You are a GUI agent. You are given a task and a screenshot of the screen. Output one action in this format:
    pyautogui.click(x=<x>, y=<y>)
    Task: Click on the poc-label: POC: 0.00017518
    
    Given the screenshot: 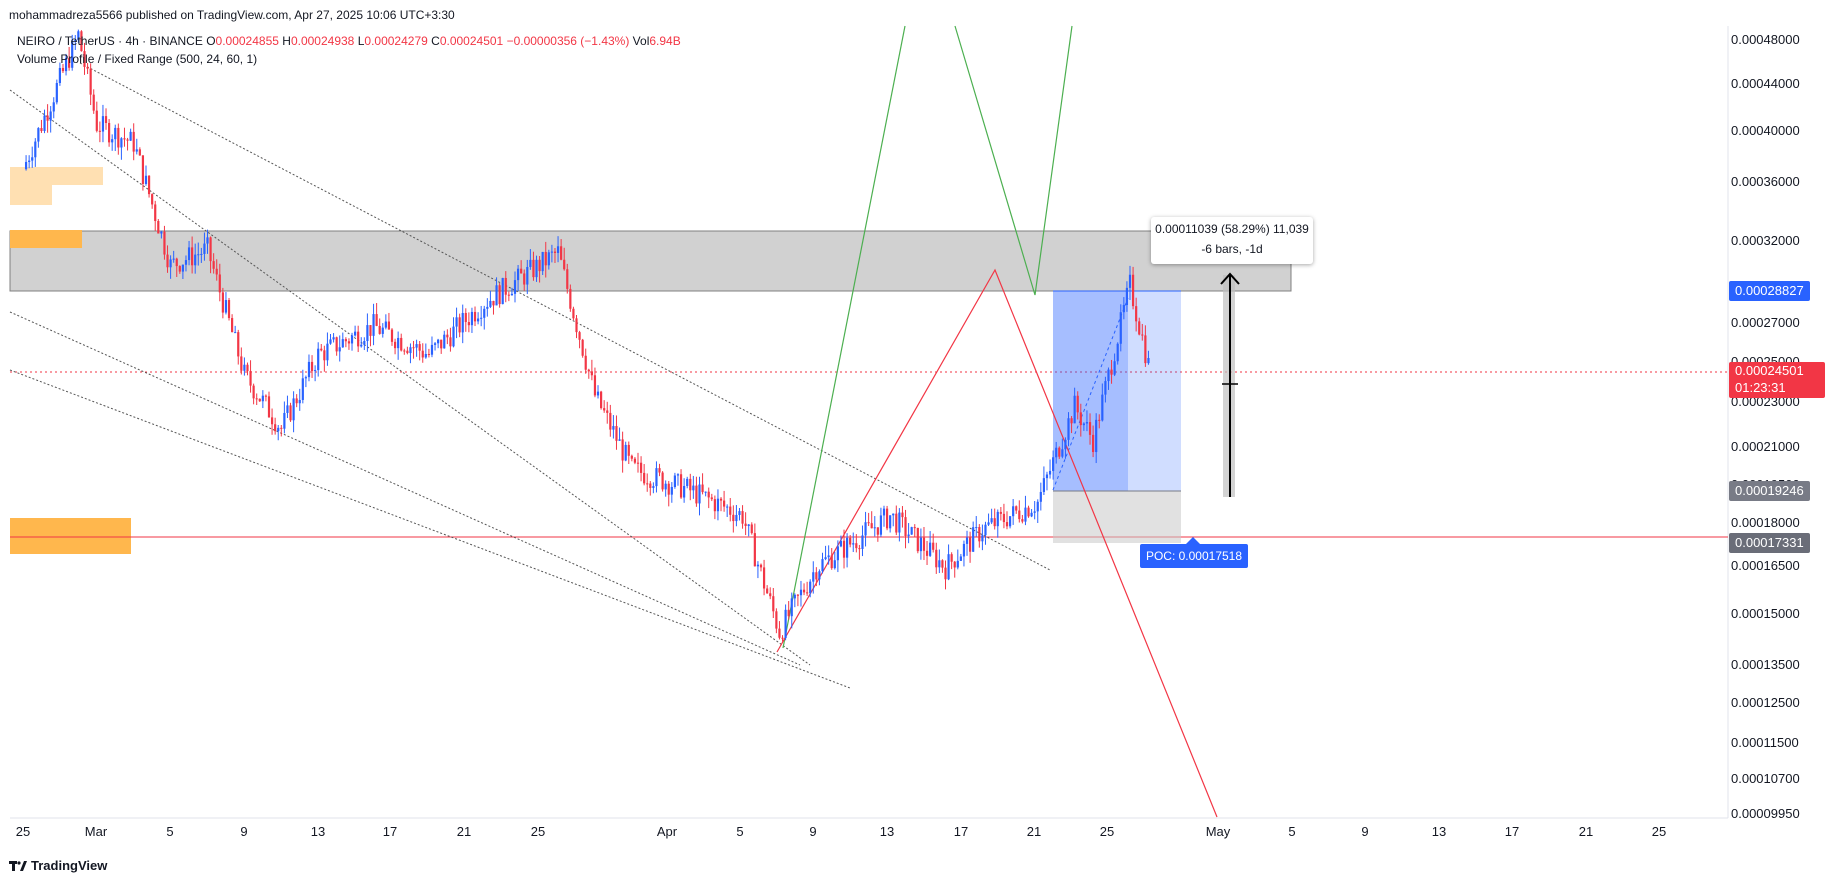 What is the action you would take?
    pyautogui.click(x=1194, y=556)
    